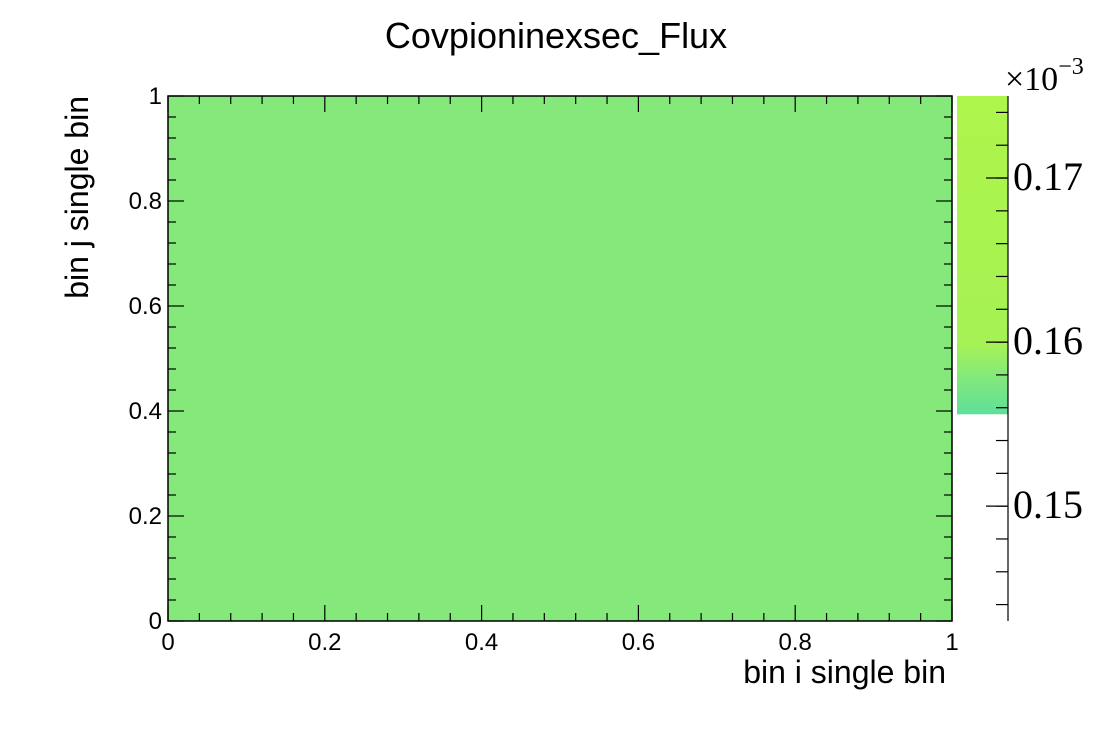 This screenshot has width=1120, height=740. What do you see at coordinates (1044, 76) in the screenshot?
I see `colorbar-multiplier: ×10⁻³` at bounding box center [1044, 76].